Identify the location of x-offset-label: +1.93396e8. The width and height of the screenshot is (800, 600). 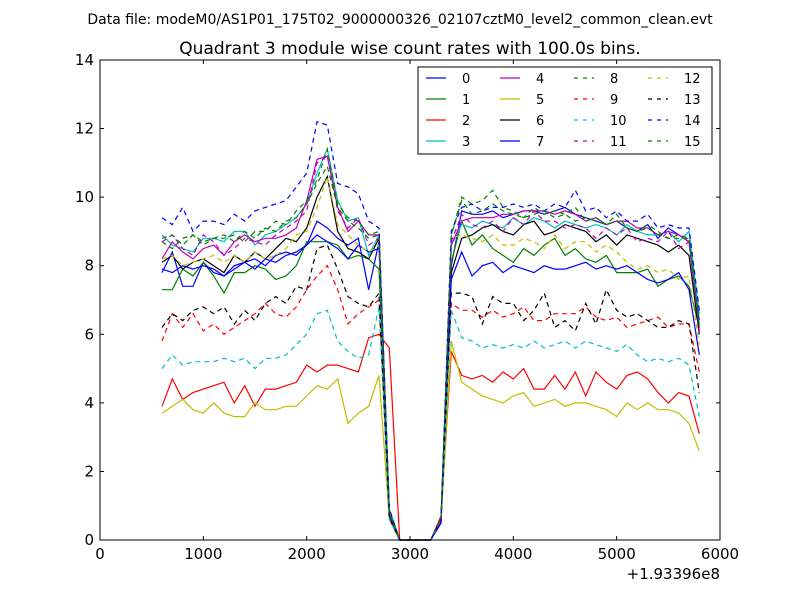
(673, 574).